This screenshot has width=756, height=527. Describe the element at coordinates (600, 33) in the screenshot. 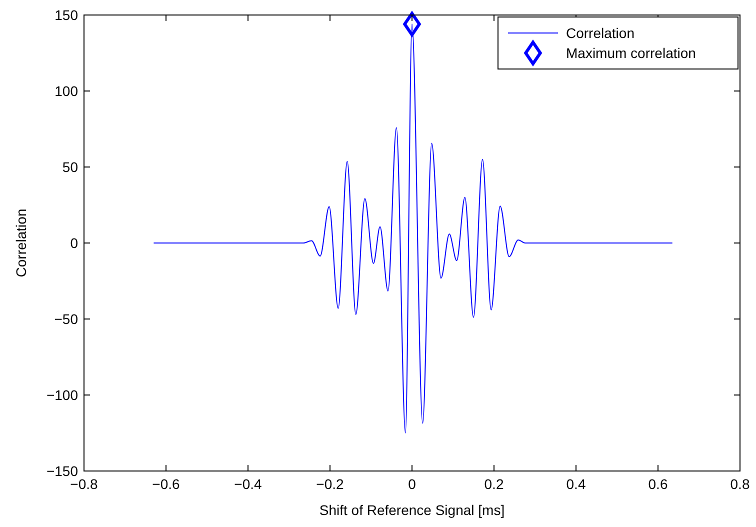

I see `legend-label: Correlation` at that location.